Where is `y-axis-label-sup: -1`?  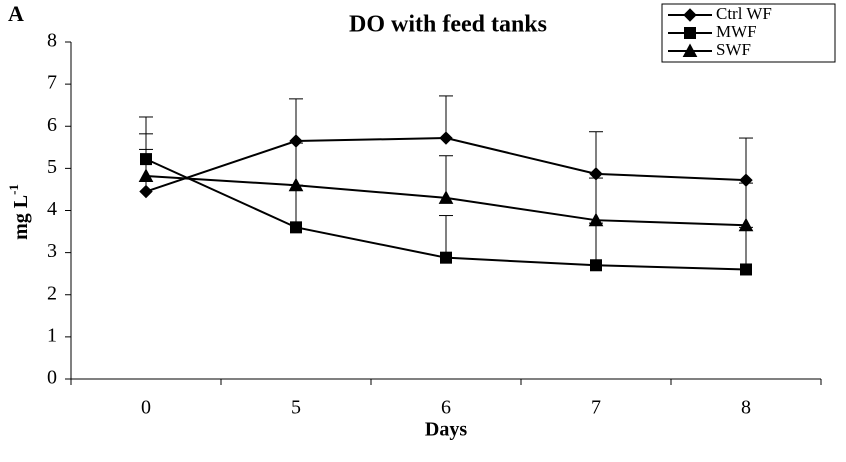
y-axis-label-sup: -1 is located at coordinates (13, 189).